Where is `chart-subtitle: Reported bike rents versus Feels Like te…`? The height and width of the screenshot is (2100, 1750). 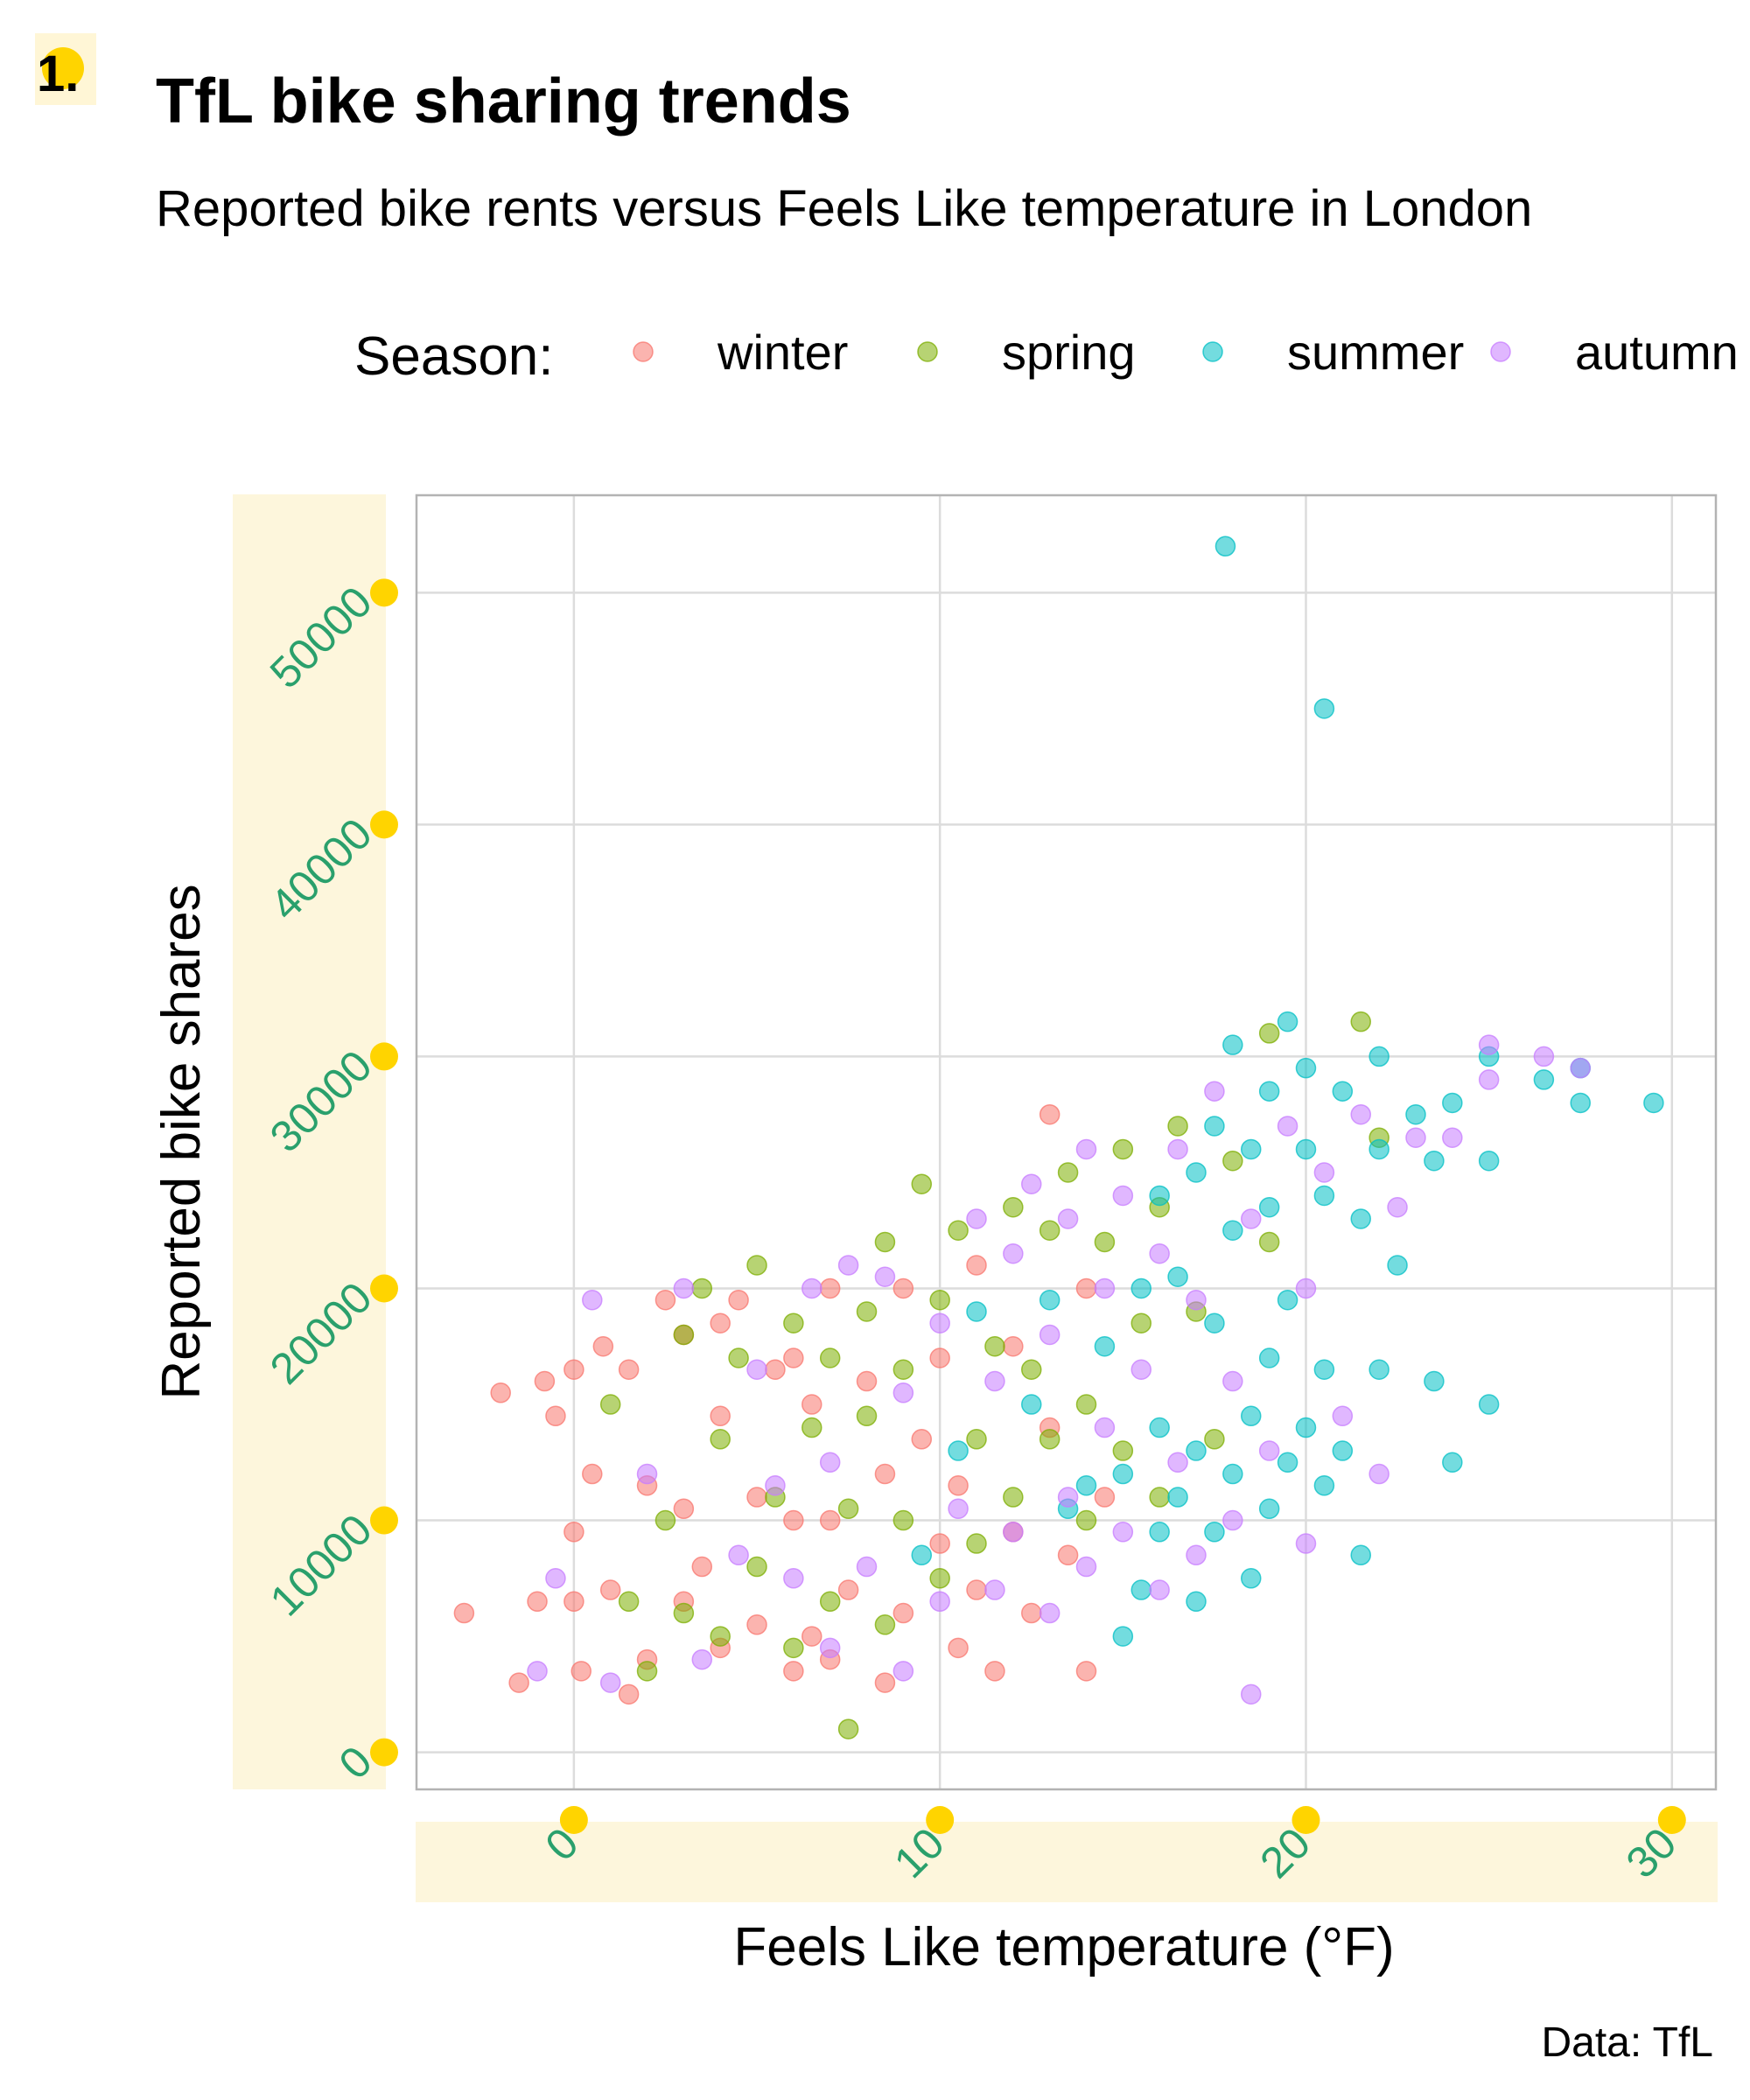
chart-subtitle: Reported bike rents versus Feels Like te… is located at coordinates (844, 208).